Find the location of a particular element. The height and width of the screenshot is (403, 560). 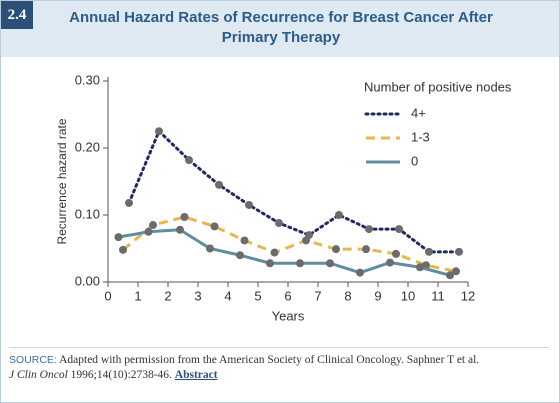

x-tick-label: 11 is located at coordinates (438, 295).